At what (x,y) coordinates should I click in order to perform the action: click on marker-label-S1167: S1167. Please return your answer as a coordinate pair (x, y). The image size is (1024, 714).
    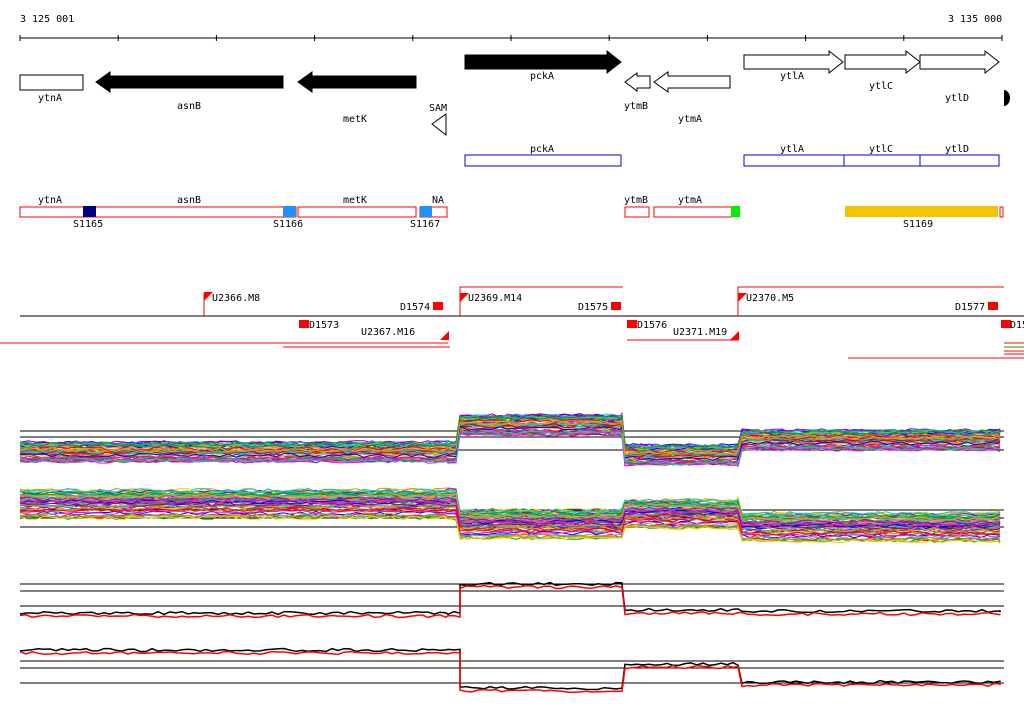
    Looking at the image, I should click on (425, 224).